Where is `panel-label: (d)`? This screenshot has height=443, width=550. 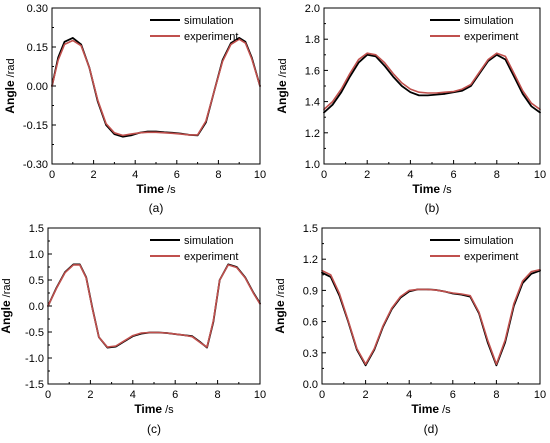 panel-label: (d) is located at coordinates (431, 429).